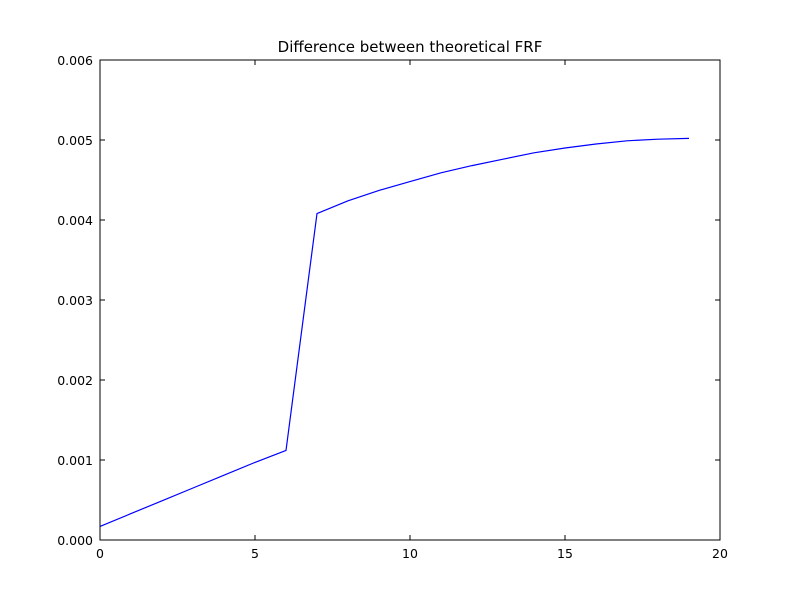 The image size is (800, 600). Describe the element at coordinates (565, 553) in the screenshot. I see `x-tick-label: 15` at that location.